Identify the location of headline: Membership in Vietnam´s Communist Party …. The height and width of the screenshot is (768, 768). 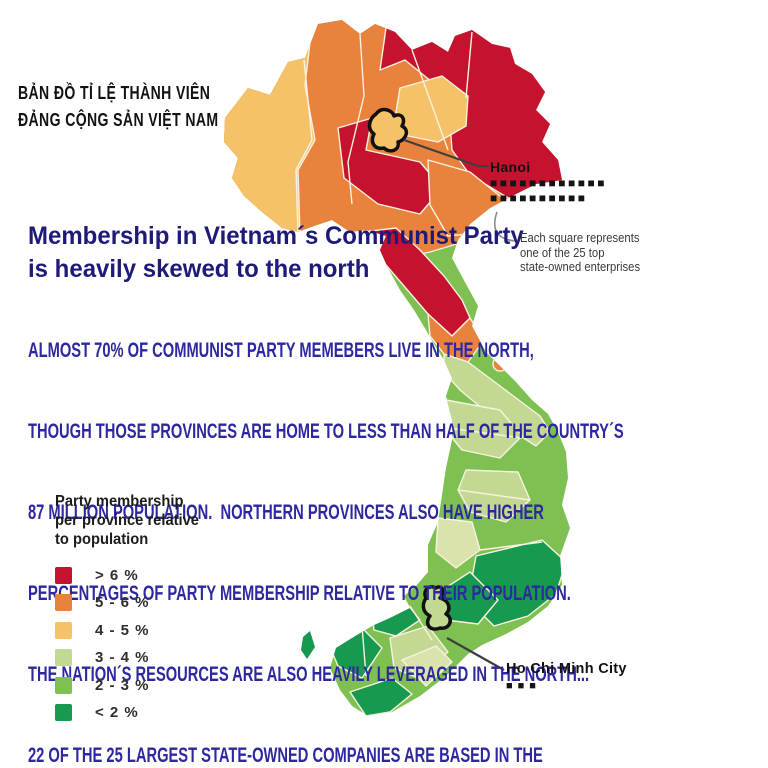
(276, 253).